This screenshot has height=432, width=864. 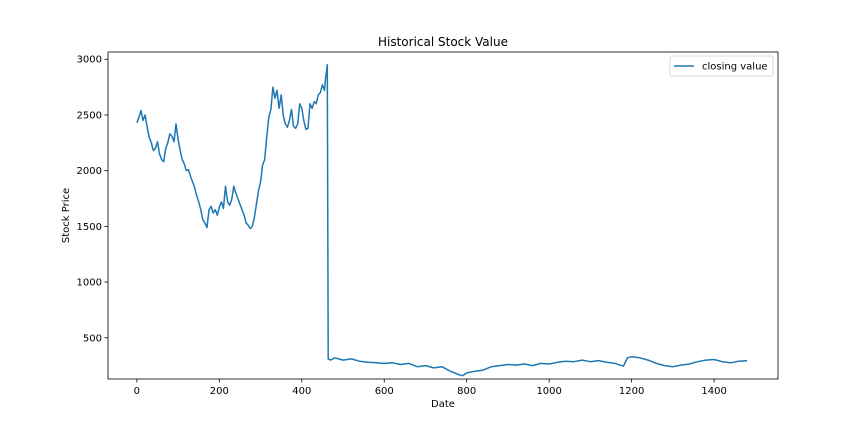 What do you see at coordinates (66, 215) in the screenshot?
I see `y-axis-label: Stock Price` at bounding box center [66, 215].